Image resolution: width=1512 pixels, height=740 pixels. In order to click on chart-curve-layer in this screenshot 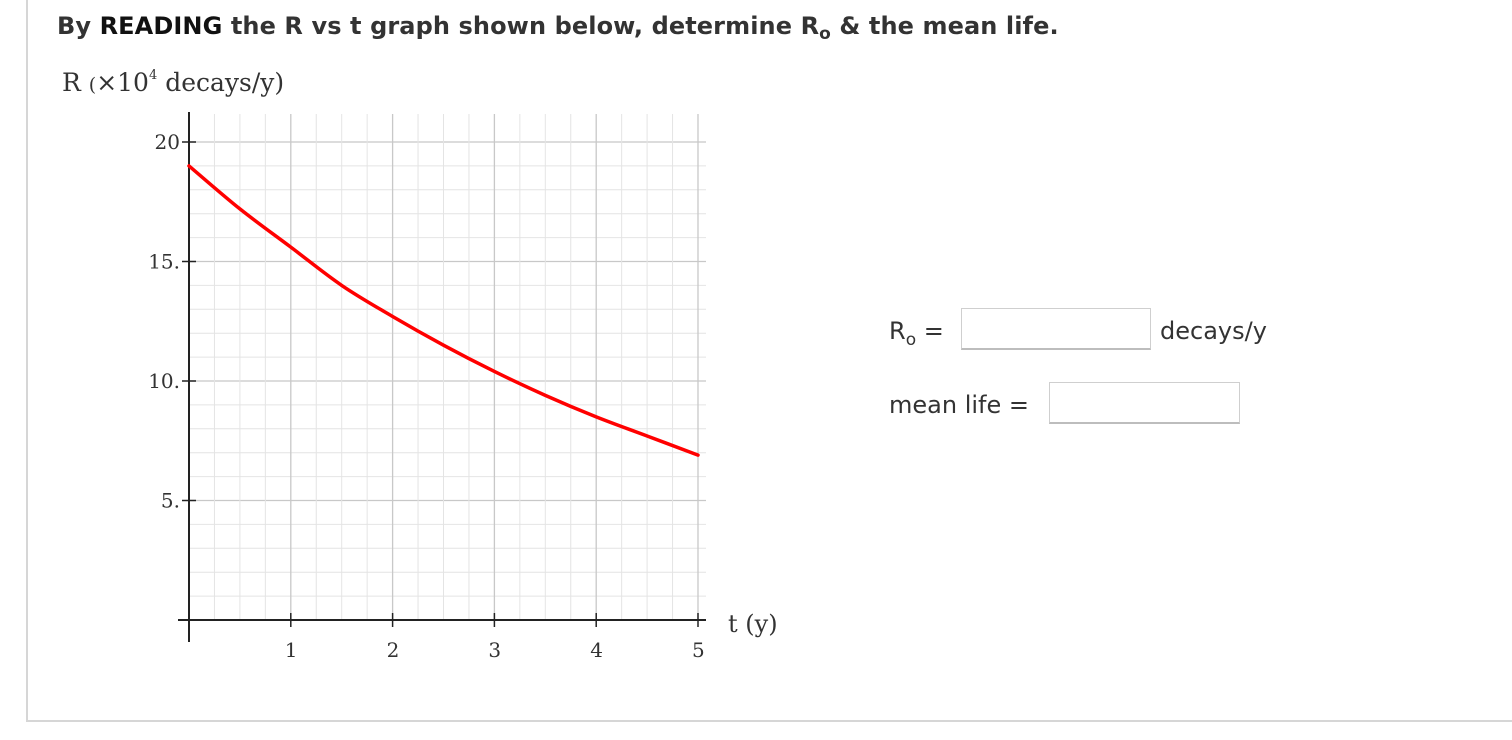, I will do `click(443, 310)`.